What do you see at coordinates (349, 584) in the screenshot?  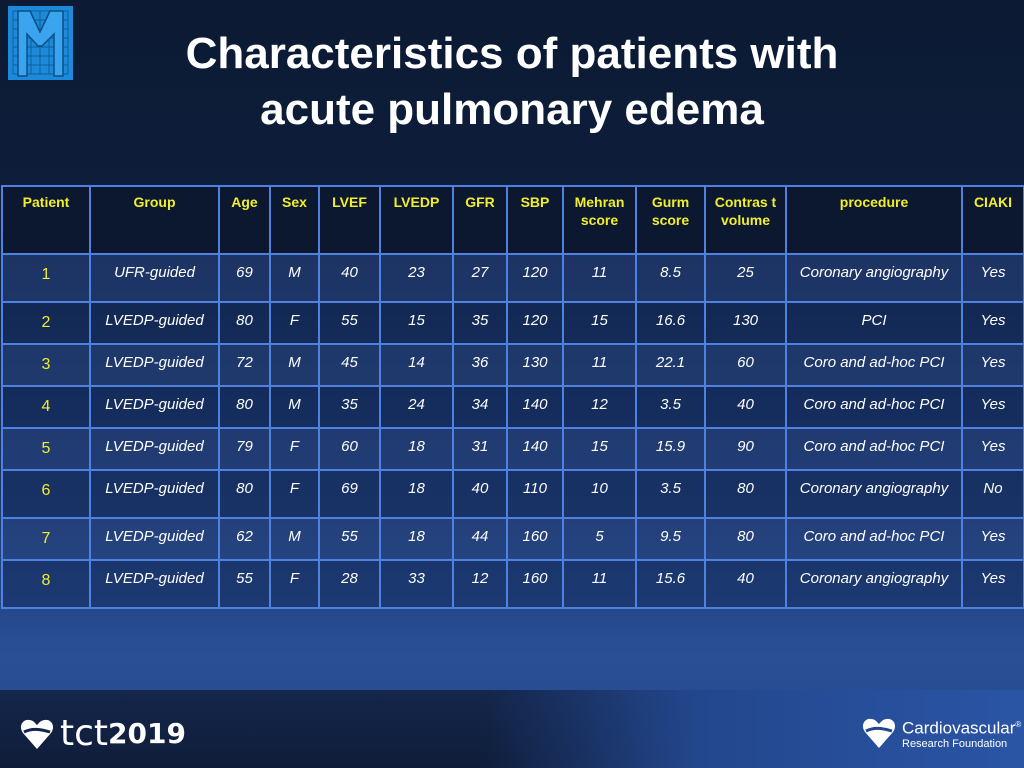 I see `cell-lvef: 28` at bounding box center [349, 584].